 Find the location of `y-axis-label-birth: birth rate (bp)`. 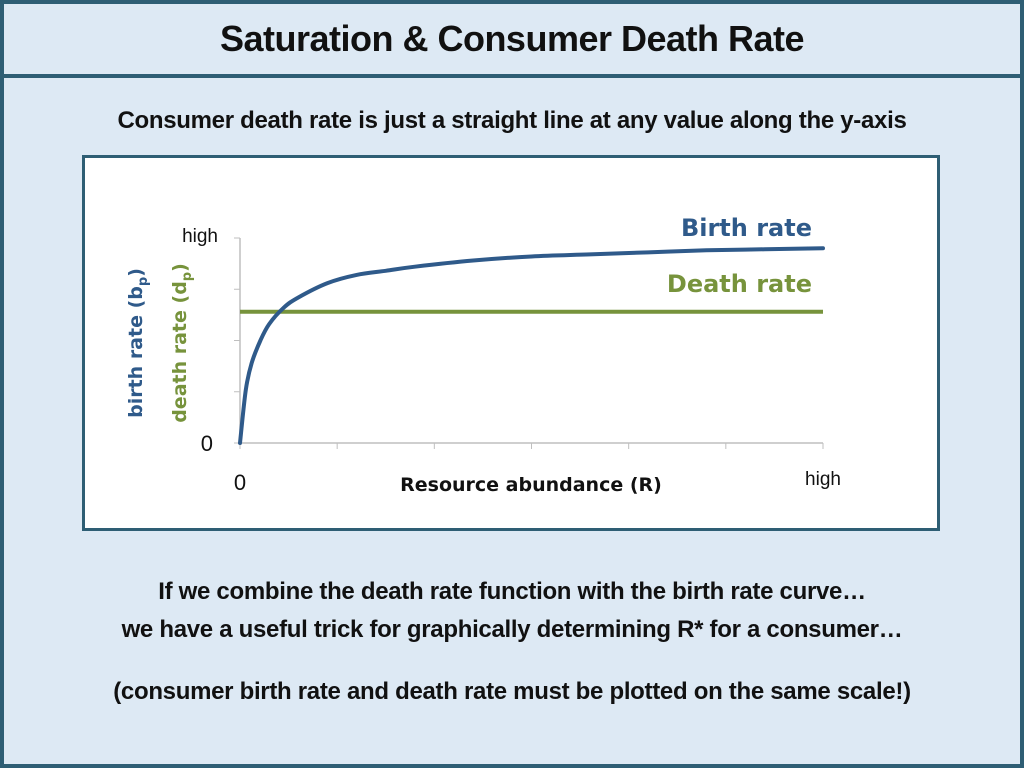

y-axis-label-birth: birth rate (bp) is located at coordinates (138, 343).